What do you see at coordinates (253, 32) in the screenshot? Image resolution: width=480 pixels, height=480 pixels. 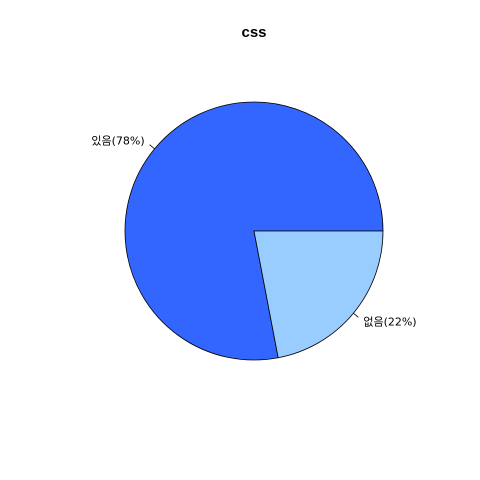 I see `chart-title: css` at bounding box center [253, 32].